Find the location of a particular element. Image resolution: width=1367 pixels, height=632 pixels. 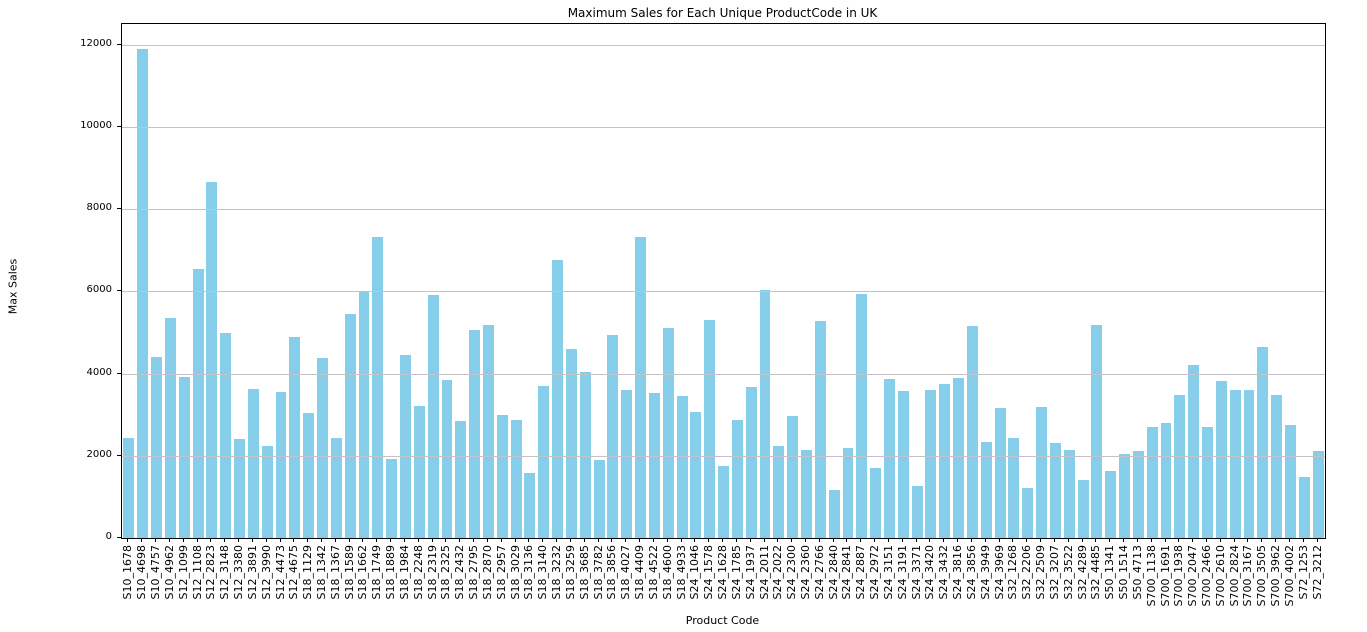

x-label-slot: S18_4933 is located at coordinates (681, 581).